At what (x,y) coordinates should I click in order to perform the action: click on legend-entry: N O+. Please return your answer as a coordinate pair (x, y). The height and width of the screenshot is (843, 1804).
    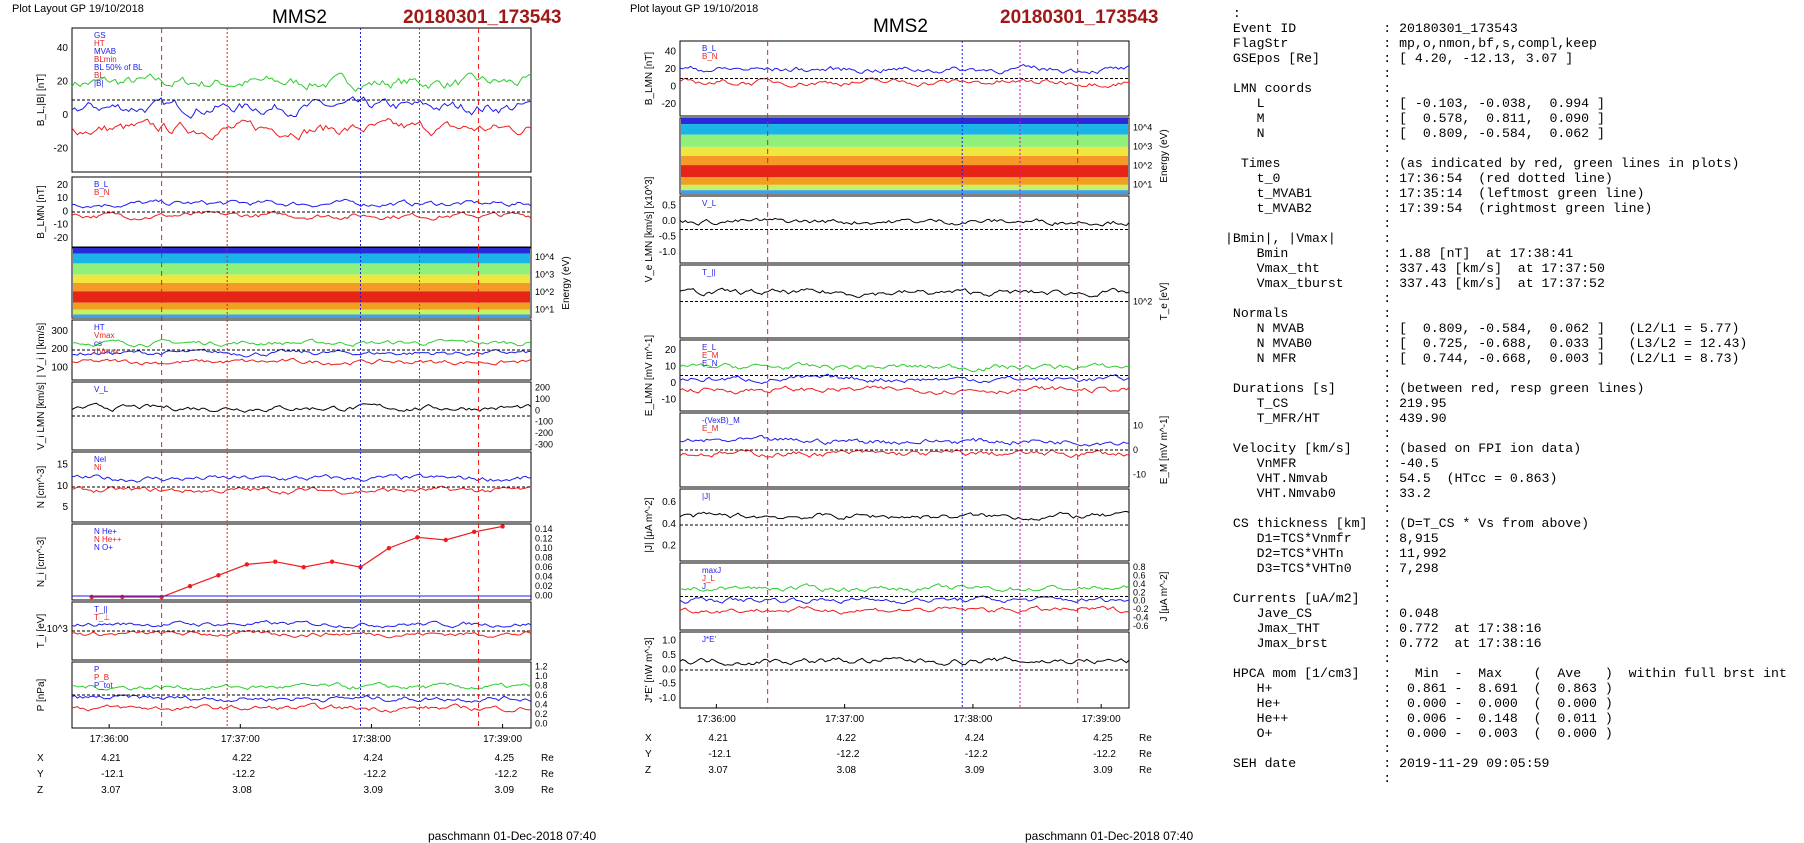
    Looking at the image, I should click on (103, 547).